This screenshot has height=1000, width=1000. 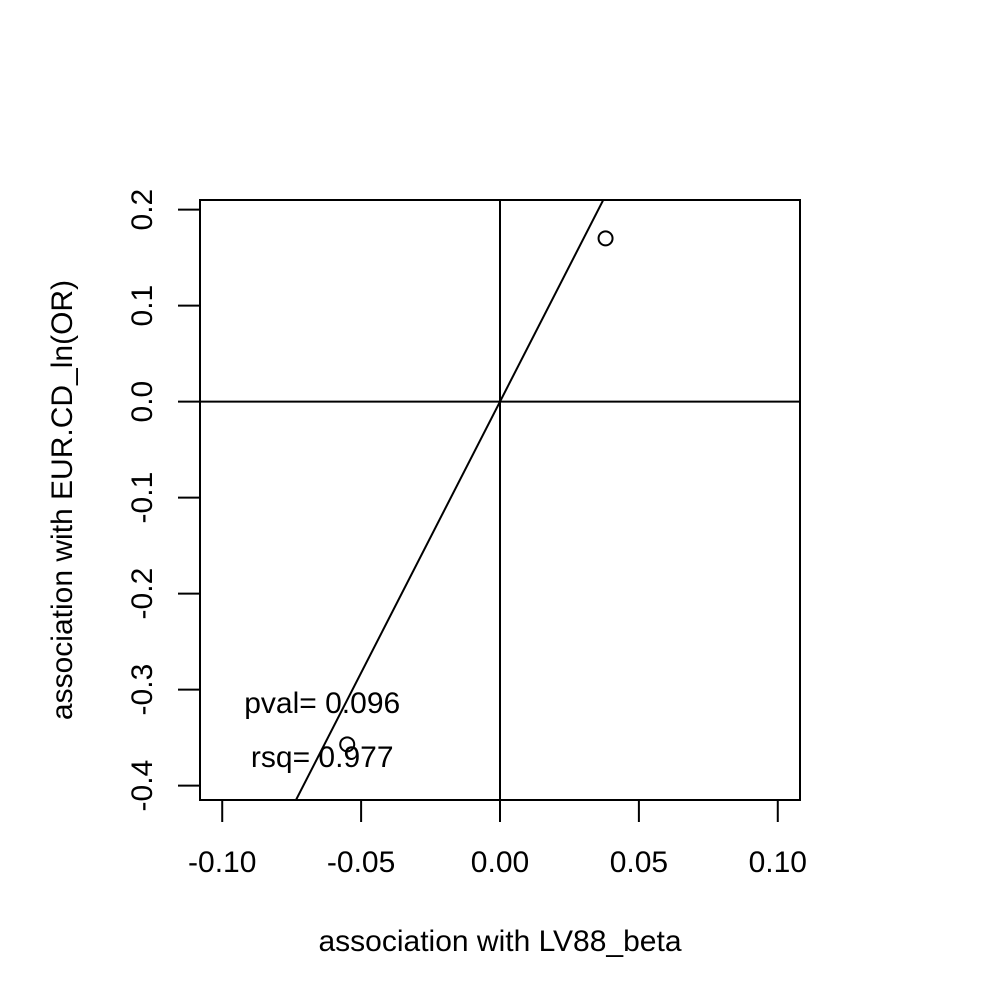 I want to click on y-tick-label: 0.1, so click(x=142, y=306).